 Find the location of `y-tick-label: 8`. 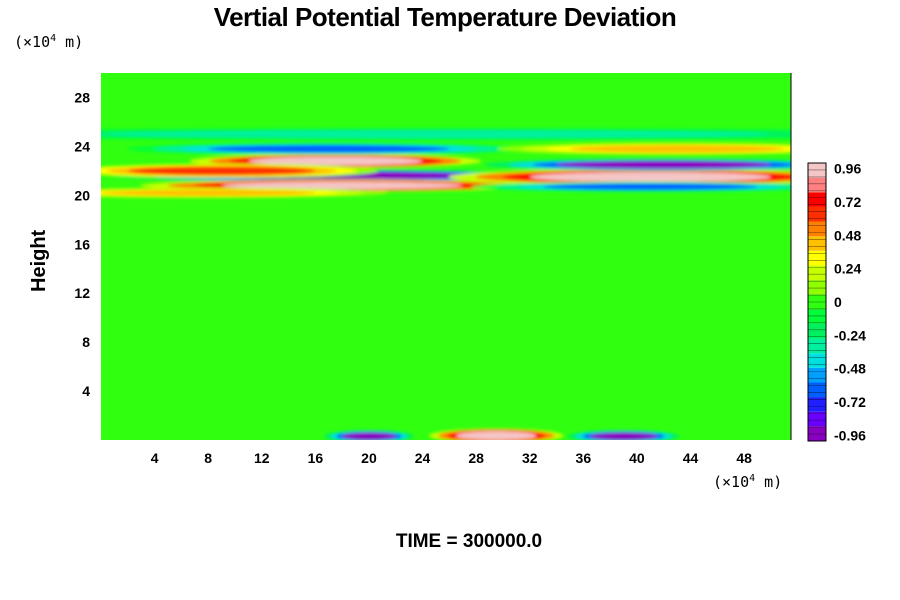

y-tick-label: 8 is located at coordinates (86, 342).